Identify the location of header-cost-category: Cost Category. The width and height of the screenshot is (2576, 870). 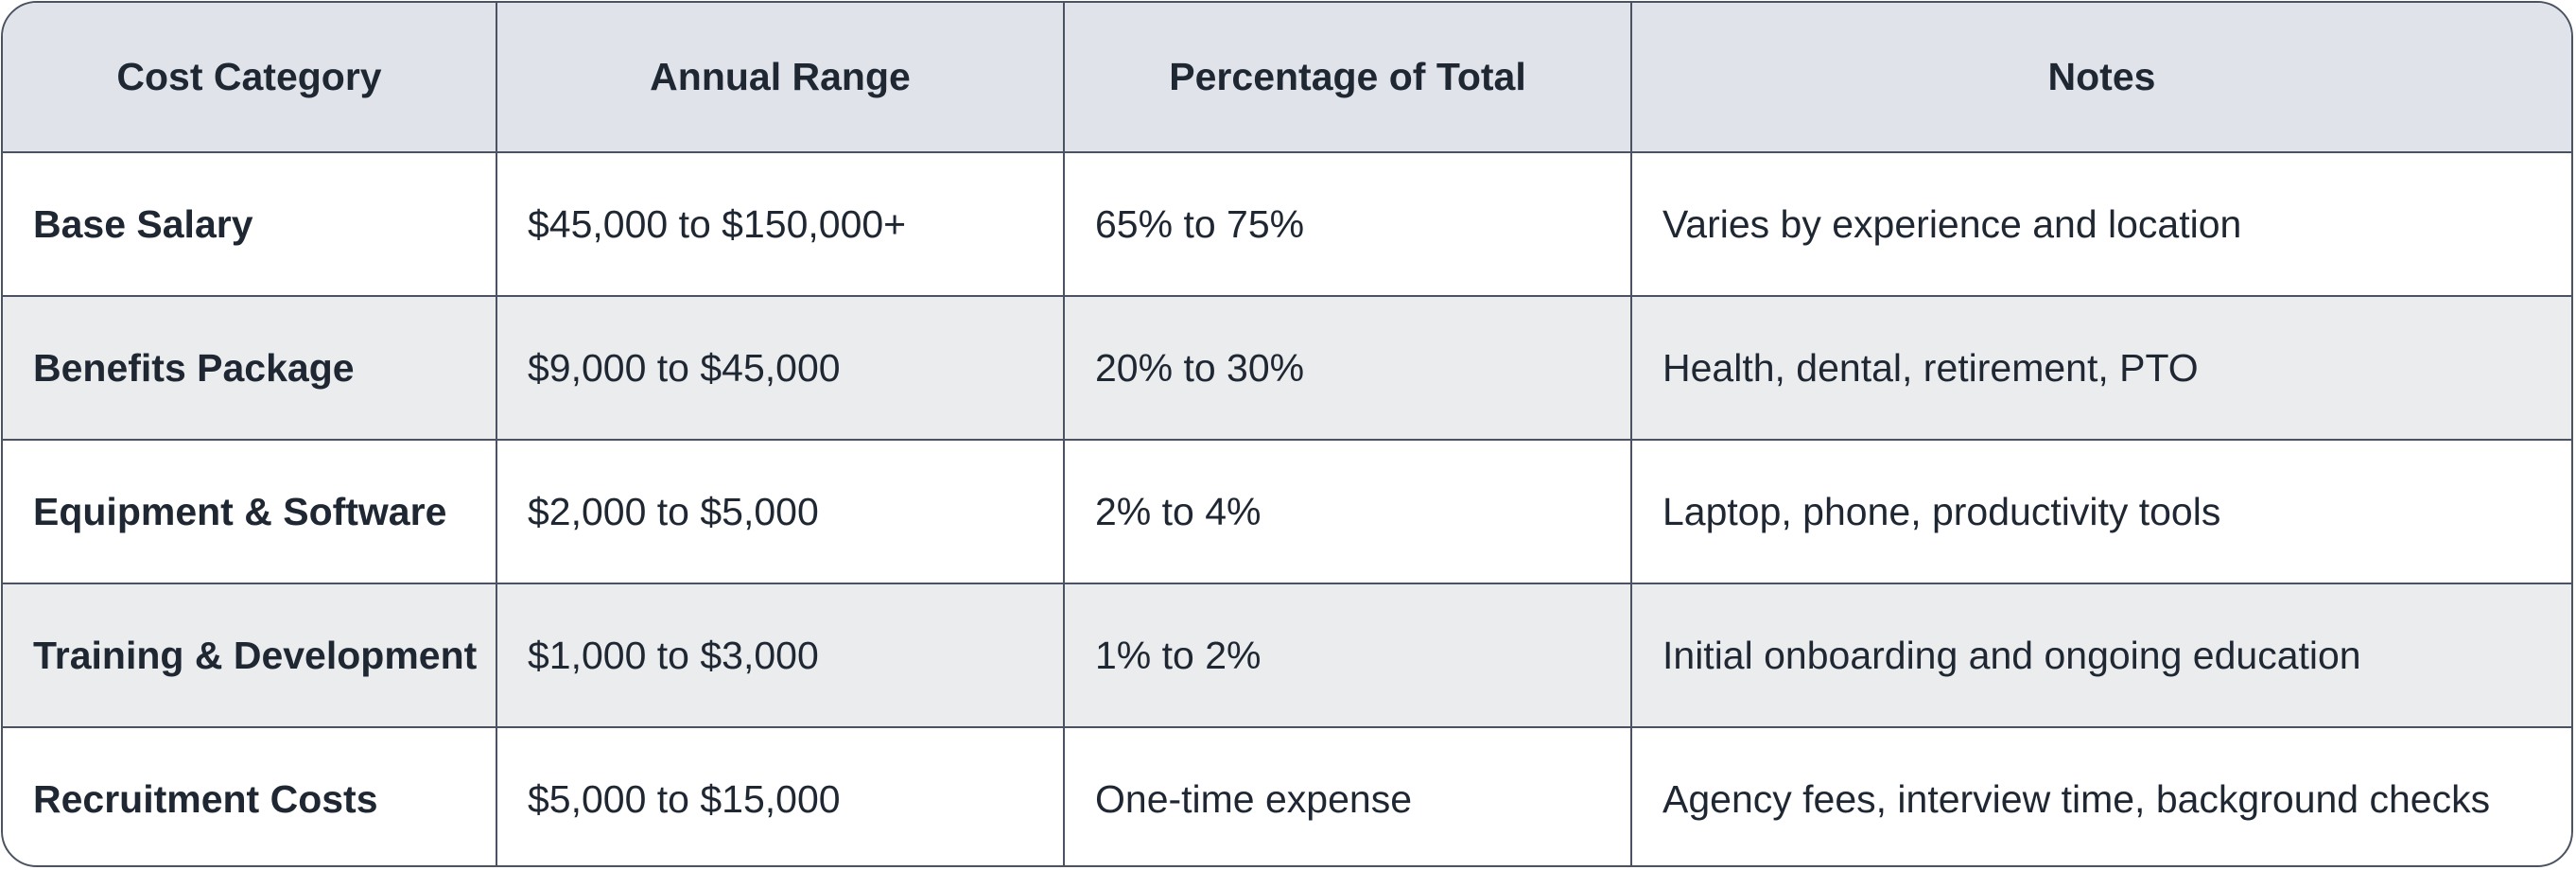
(250, 78).